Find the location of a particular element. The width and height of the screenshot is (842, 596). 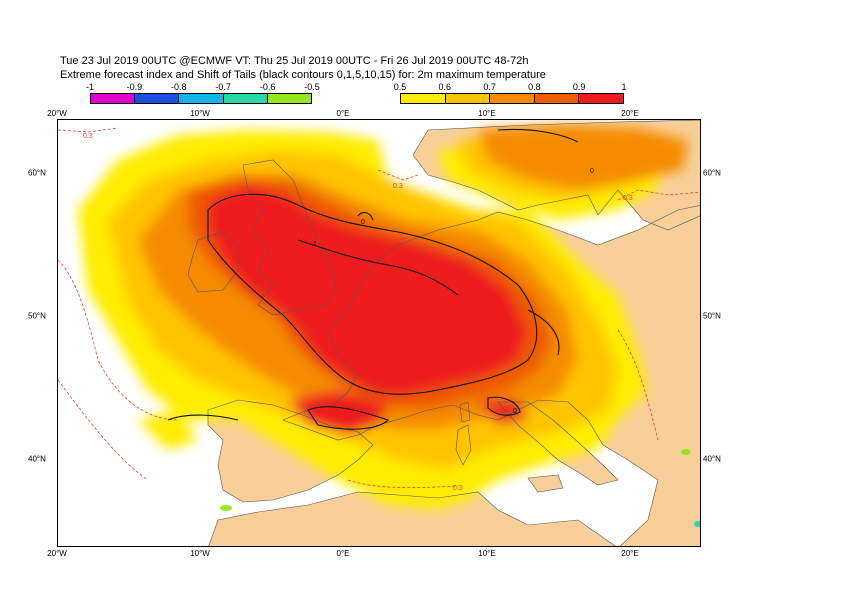

lat-label-right: 60°N is located at coordinates (712, 173).